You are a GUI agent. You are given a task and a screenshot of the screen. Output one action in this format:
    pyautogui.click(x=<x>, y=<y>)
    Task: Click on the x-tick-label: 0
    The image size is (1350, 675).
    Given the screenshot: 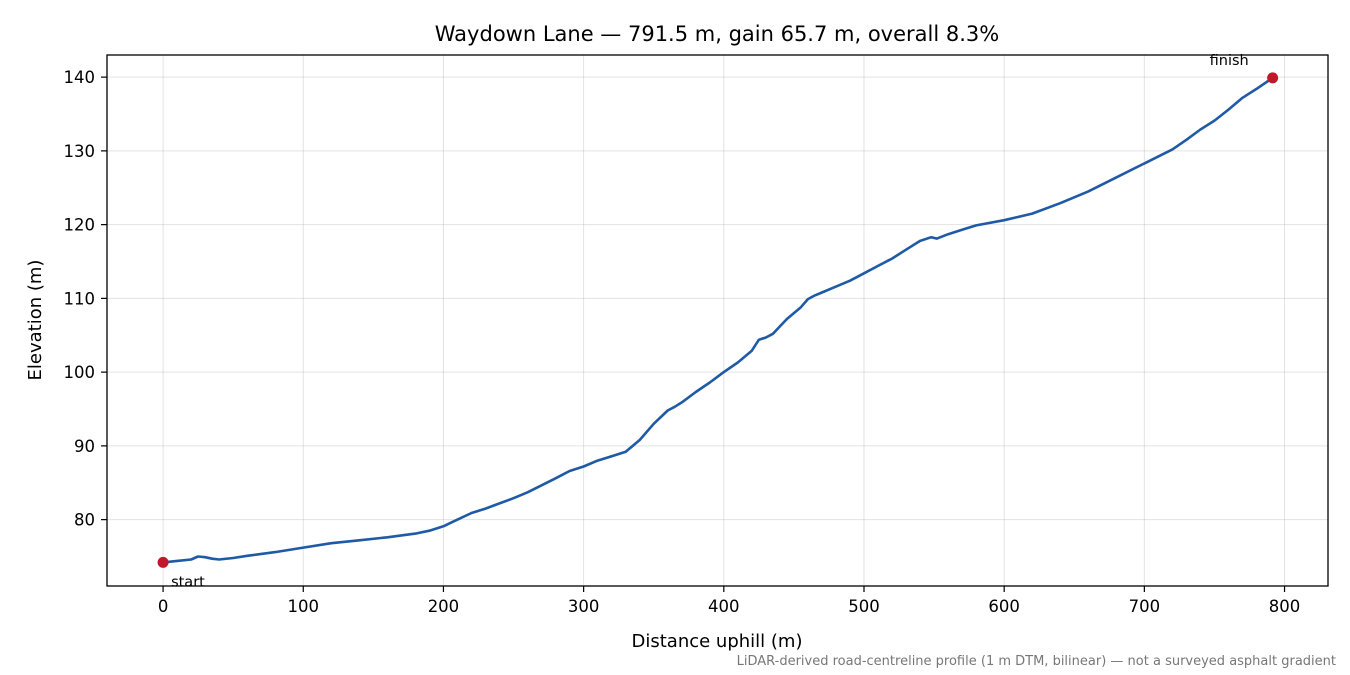 What is the action you would take?
    pyautogui.click(x=163, y=606)
    